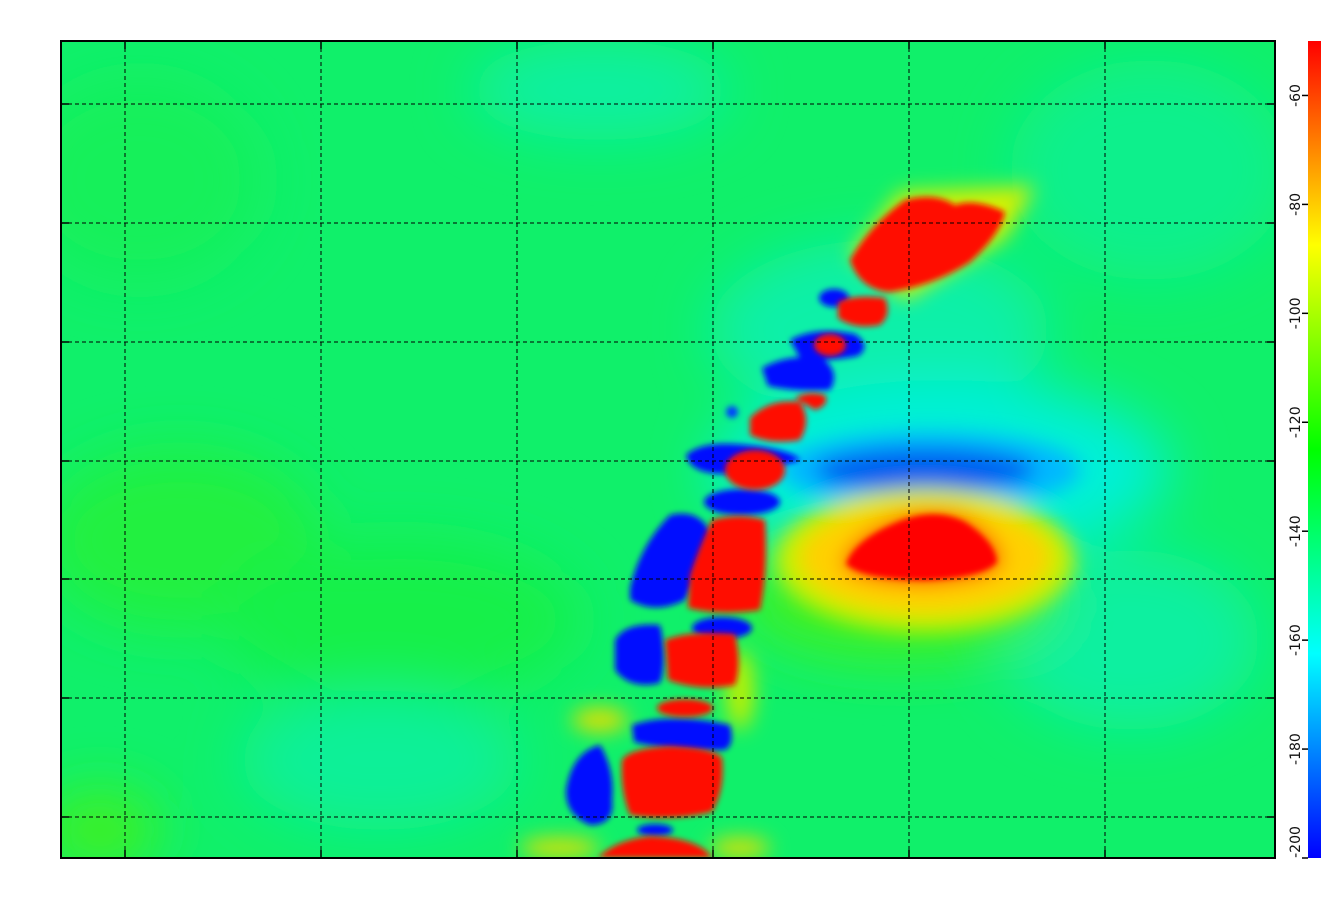 The height and width of the screenshot is (899, 1335). Describe the element at coordinates (1296, 313) in the screenshot. I see `colorbar-tick-label: -100` at that location.